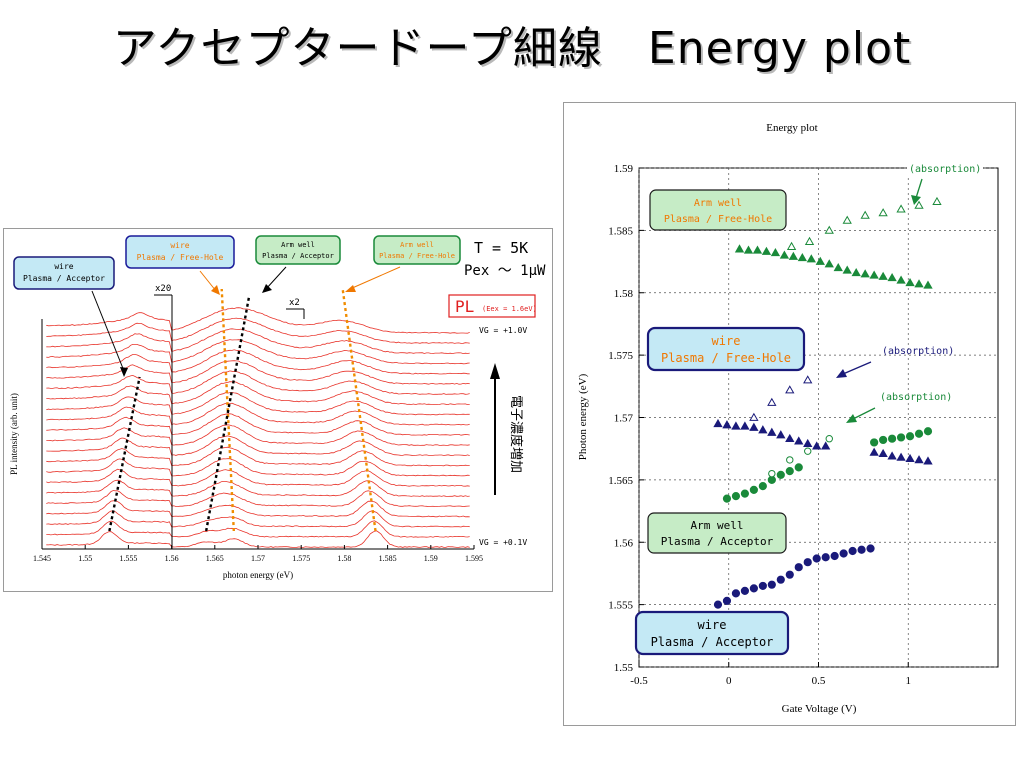 This screenshot has width=1024, height=768. Describe the element at coordinates (417, 250) in the screenshot. I see `label-armwell-freehole: Arm well Plasma / Free-Hole` at that location.